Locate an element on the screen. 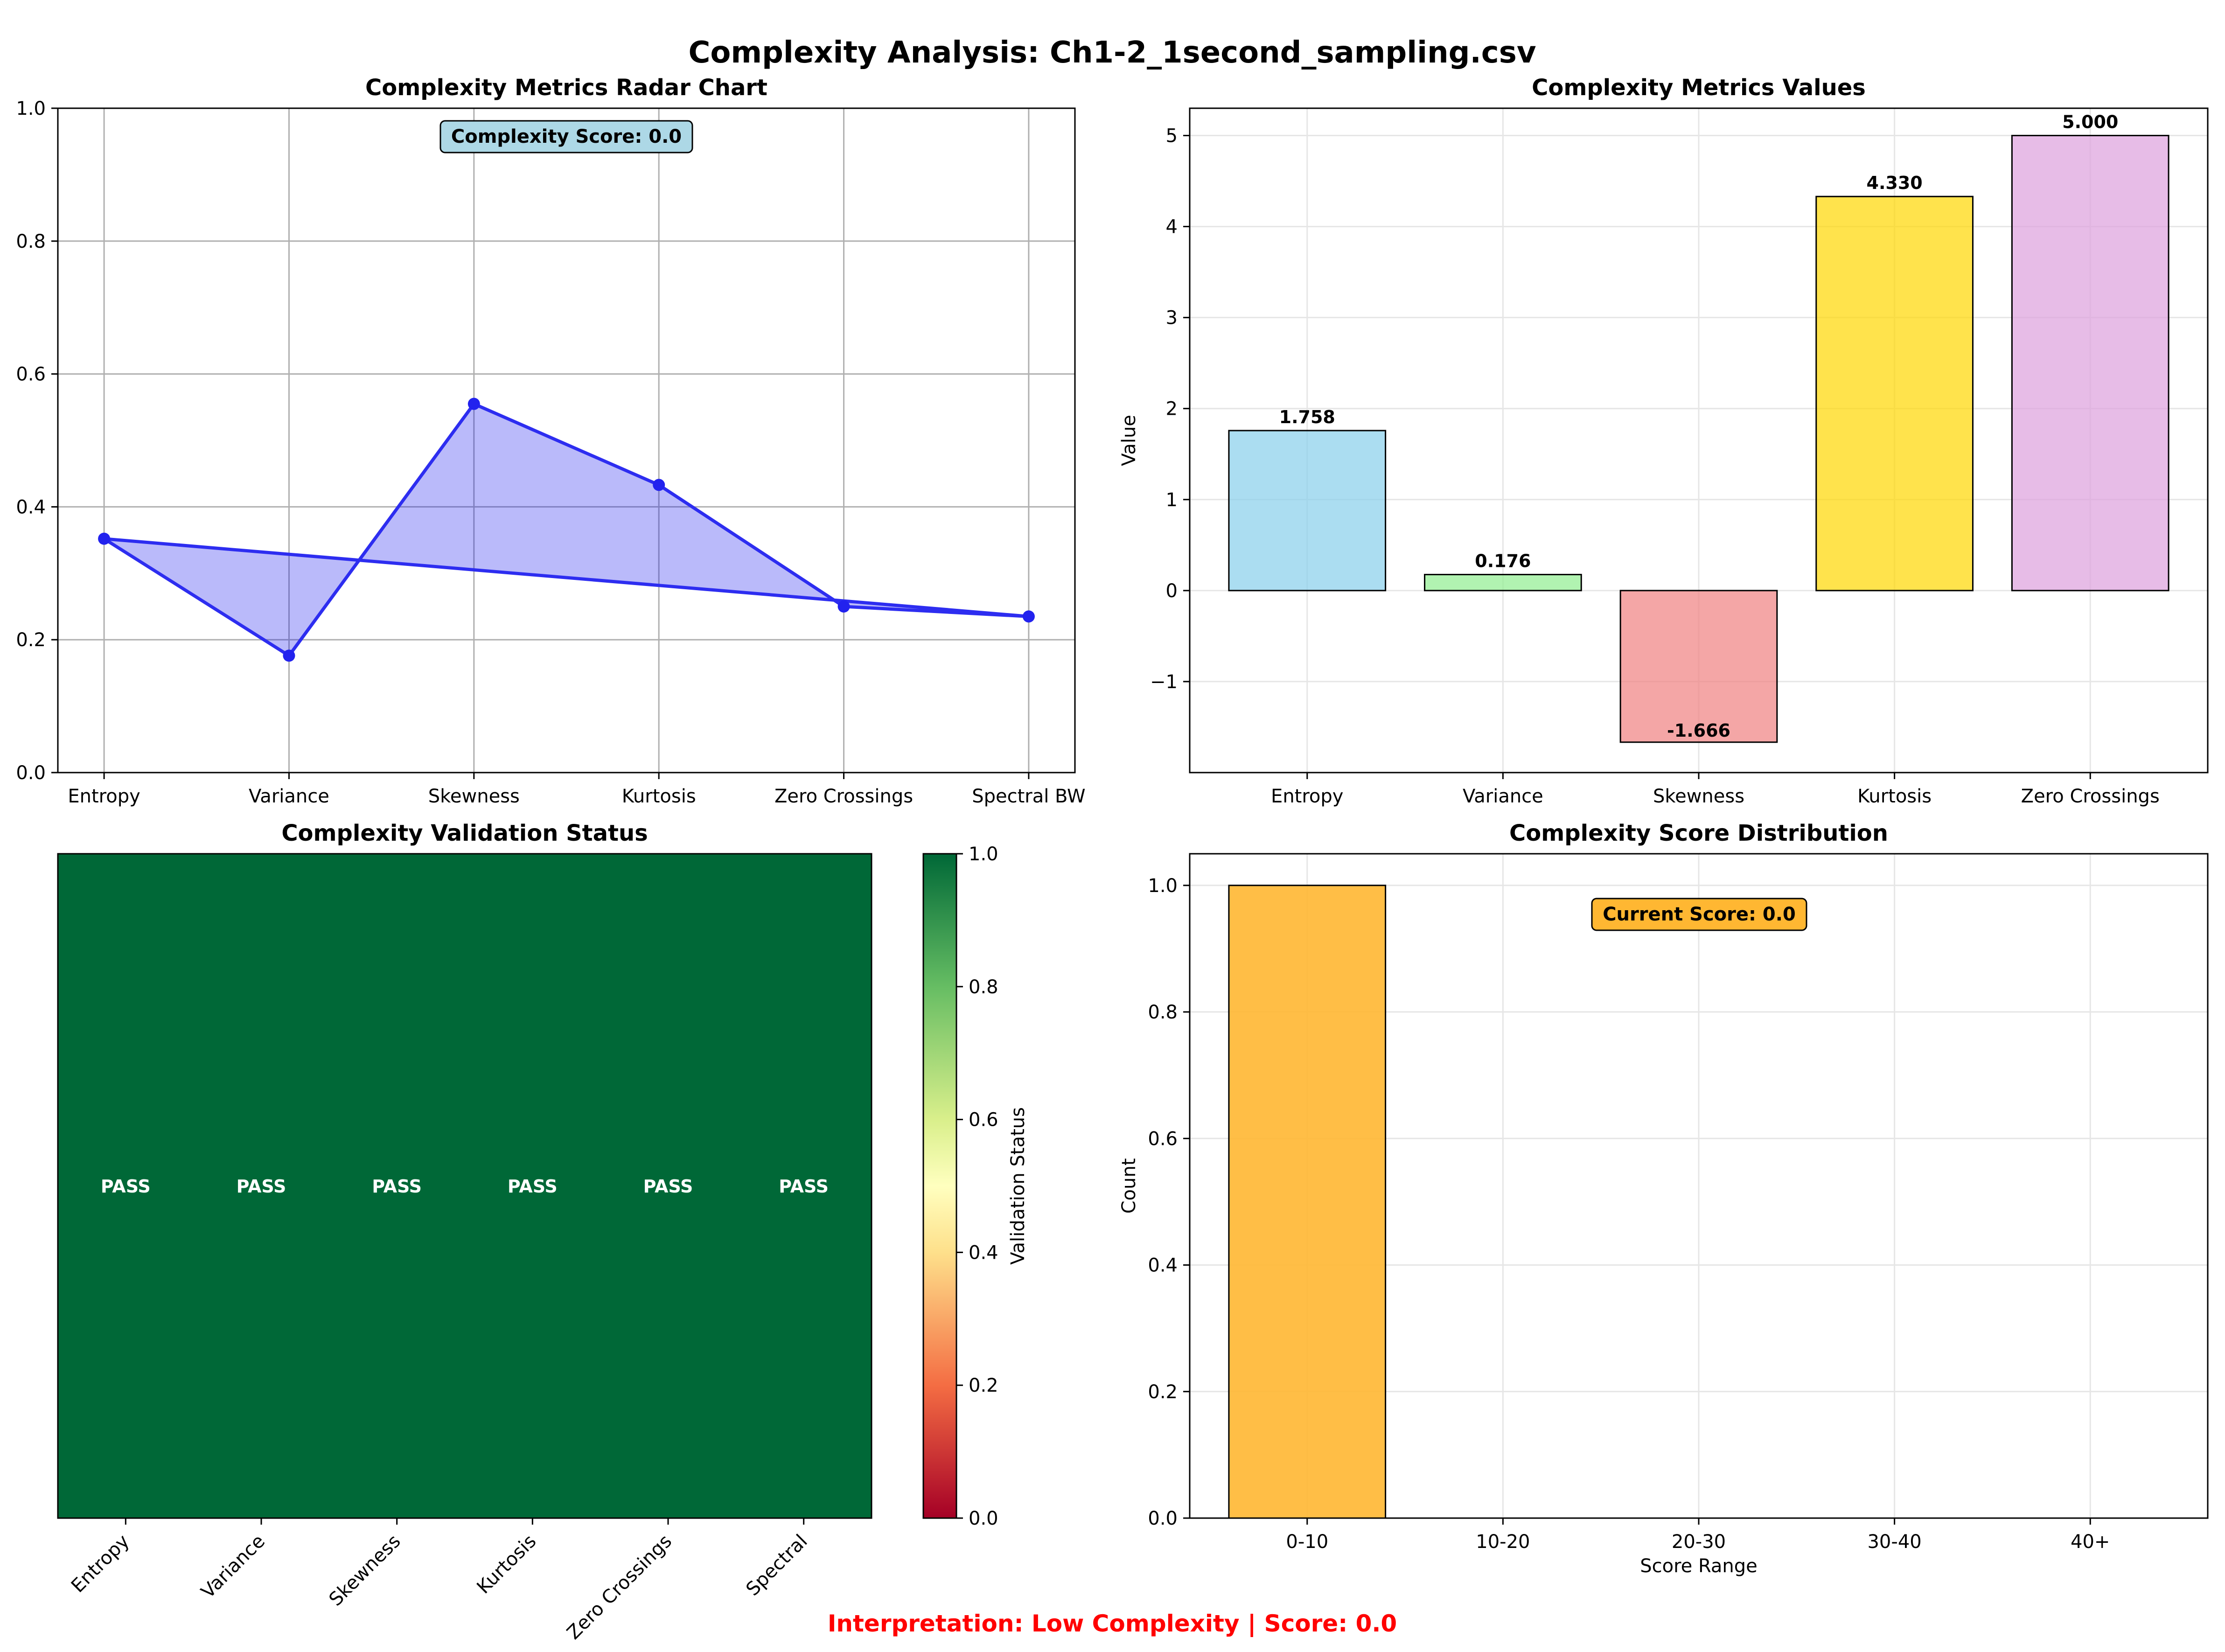  distribution-annotation-text: Current Score: 0.0 is located at coordinates (1699, 914).